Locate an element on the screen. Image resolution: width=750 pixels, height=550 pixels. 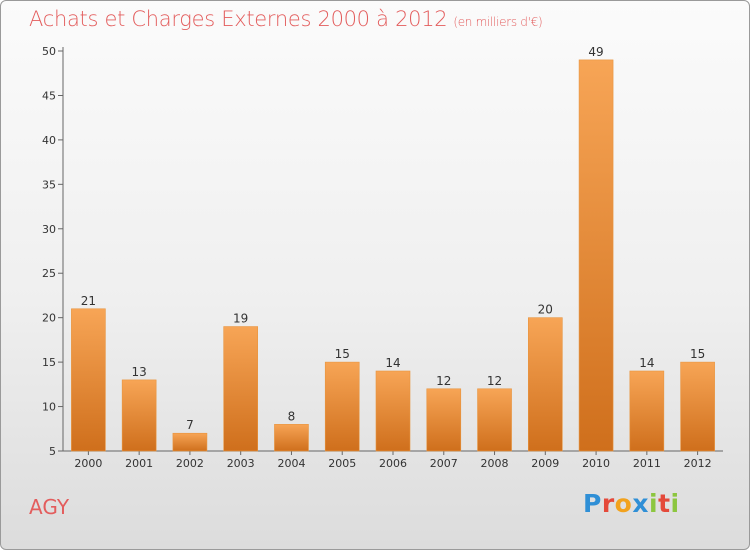
y-tick-label: 30 is located at coordinates (49, 229).